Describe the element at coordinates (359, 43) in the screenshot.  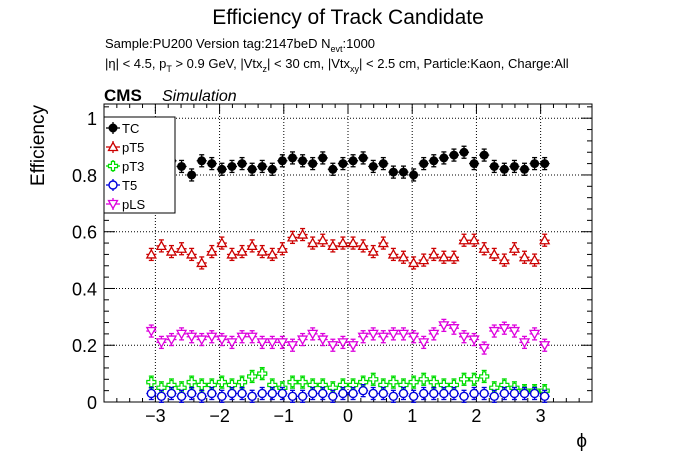
I see `subtitle1-suffix: :1000` at that location.